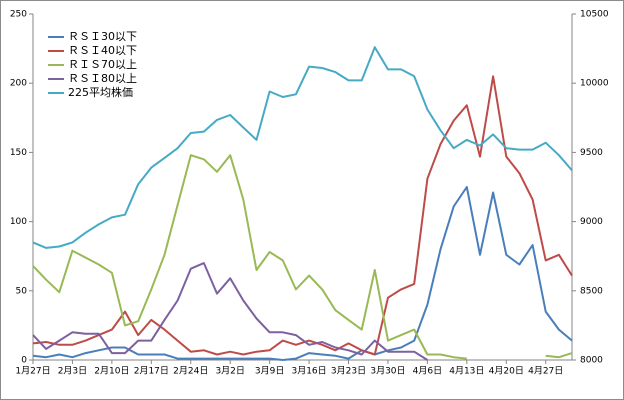  Describe the element at coordinates (111, 371) in the screenshot. I see `x-tick-label: 2月10日` at that location.